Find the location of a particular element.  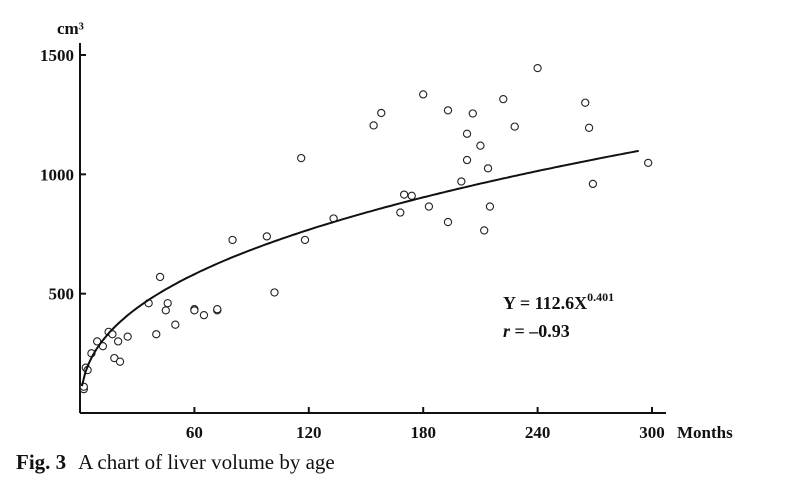

figure-caption: Fig. 3 A chart of liver volume by age is located at coordinates (175, 462).